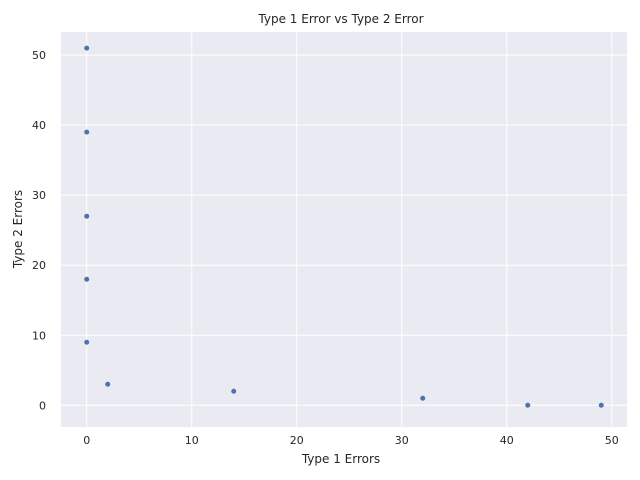 This screenshot has width=640, height=480. I want to click on x-tick-labels: 0 10 20 30 40 50, so click(351, 440).